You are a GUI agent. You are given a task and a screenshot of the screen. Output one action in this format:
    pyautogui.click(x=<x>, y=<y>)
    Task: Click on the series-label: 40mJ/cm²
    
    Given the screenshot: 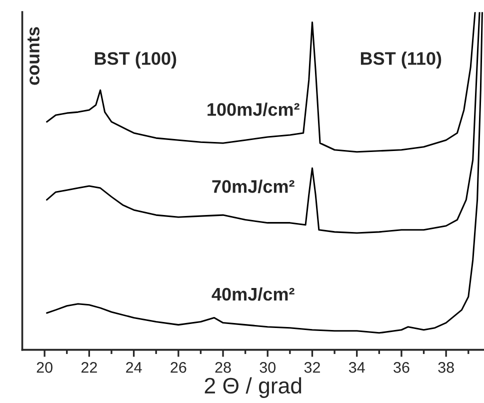 What is the action you would take?
    pyautogui.click(x=253, y=294)
    